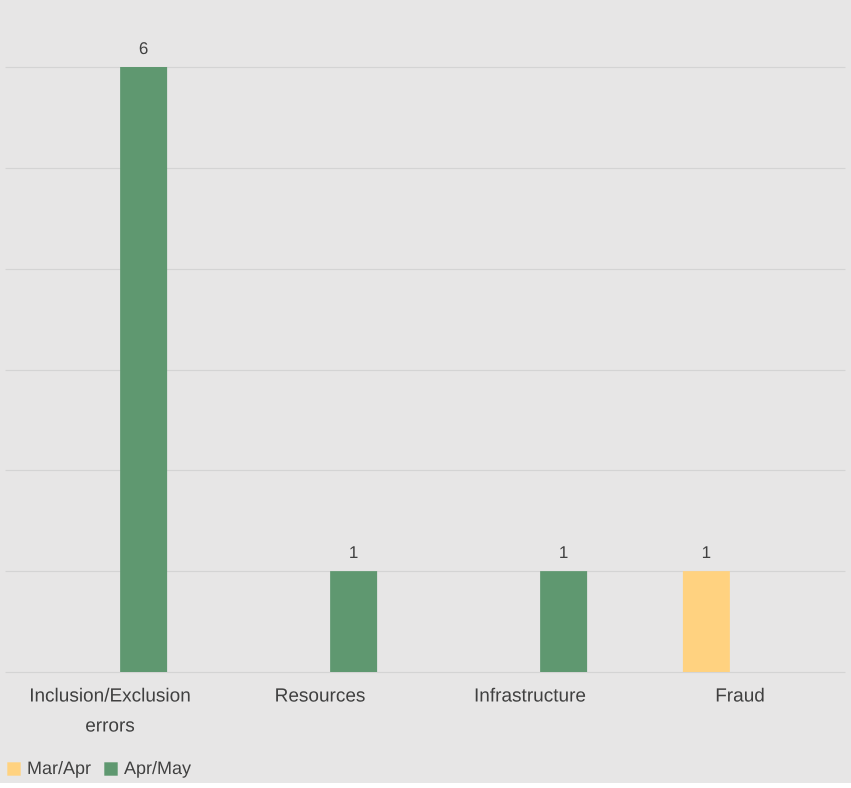 This screenshot has width=851, height=788. I want to click on x-tick-label: Resources, so click(320, 696).